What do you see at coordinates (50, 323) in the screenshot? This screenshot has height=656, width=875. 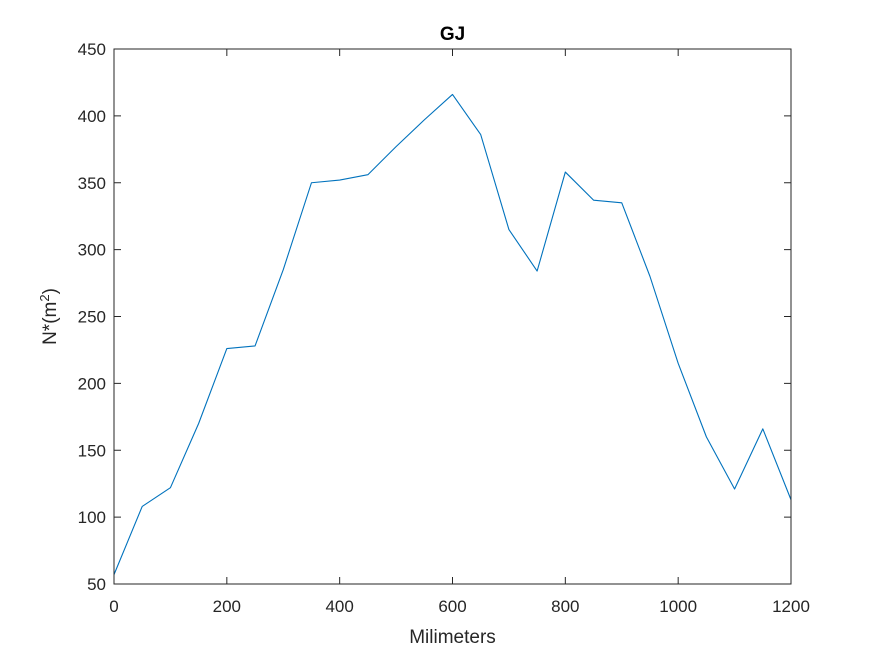 I see `y-axis-label-base: N*(m` at bounding box center [50, 323].